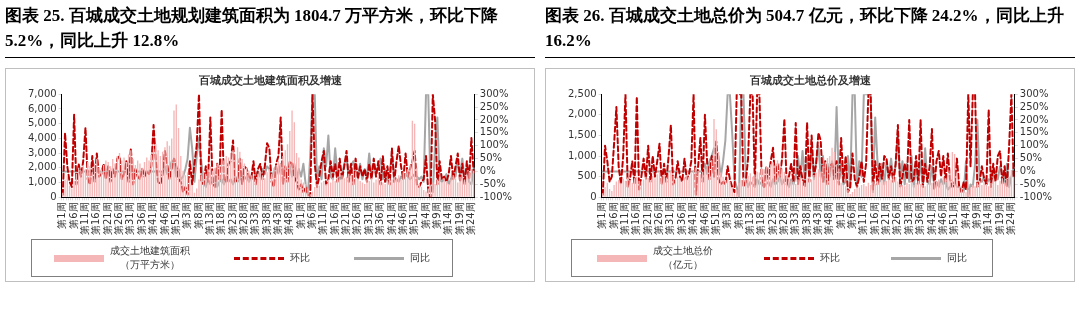  What do you see at coordinates (42, 108) in the screenshot?
I see `y-tick-label: 6,000` at bounding box center [42, 108].